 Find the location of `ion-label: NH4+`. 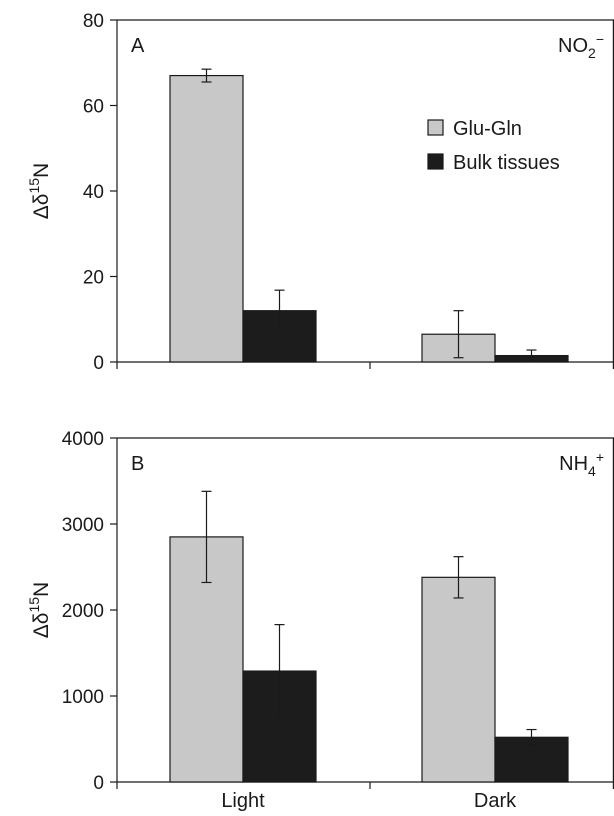

ion-label: NH4+ is located at coordinates (581, 464).